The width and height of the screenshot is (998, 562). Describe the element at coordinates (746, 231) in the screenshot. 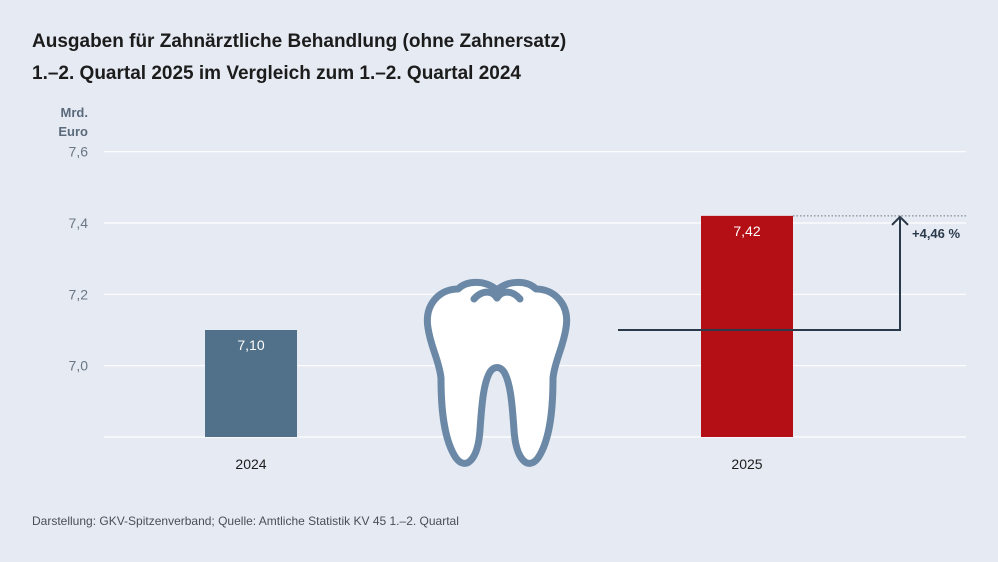

I see `bar-value-label: 7,42` at that location.